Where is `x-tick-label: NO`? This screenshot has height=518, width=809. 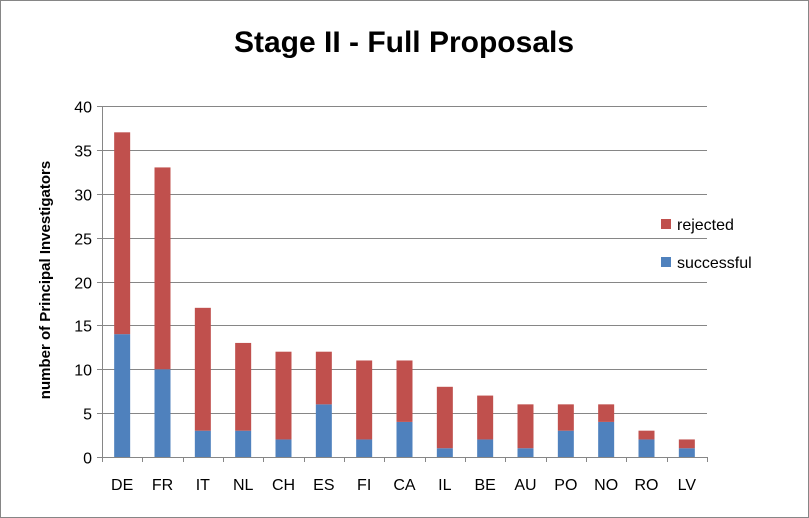 x-tick-label: NO is located at coordinates (606, 485).